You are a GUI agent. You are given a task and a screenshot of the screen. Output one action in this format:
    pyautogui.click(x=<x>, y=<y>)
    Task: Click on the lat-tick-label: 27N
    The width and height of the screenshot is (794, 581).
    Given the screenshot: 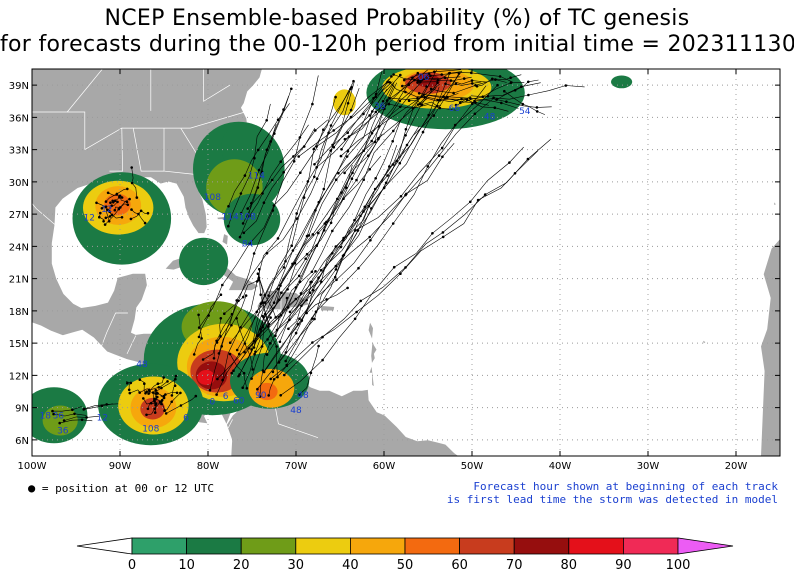 What is the action you would take?
    pyautogui.click(x=19, y=215)
    